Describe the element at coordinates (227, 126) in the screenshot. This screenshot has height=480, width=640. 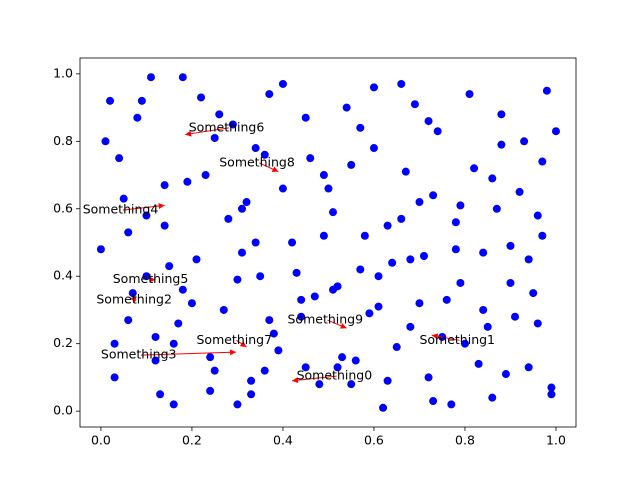
I see `annotation-text: Something6` at that location.